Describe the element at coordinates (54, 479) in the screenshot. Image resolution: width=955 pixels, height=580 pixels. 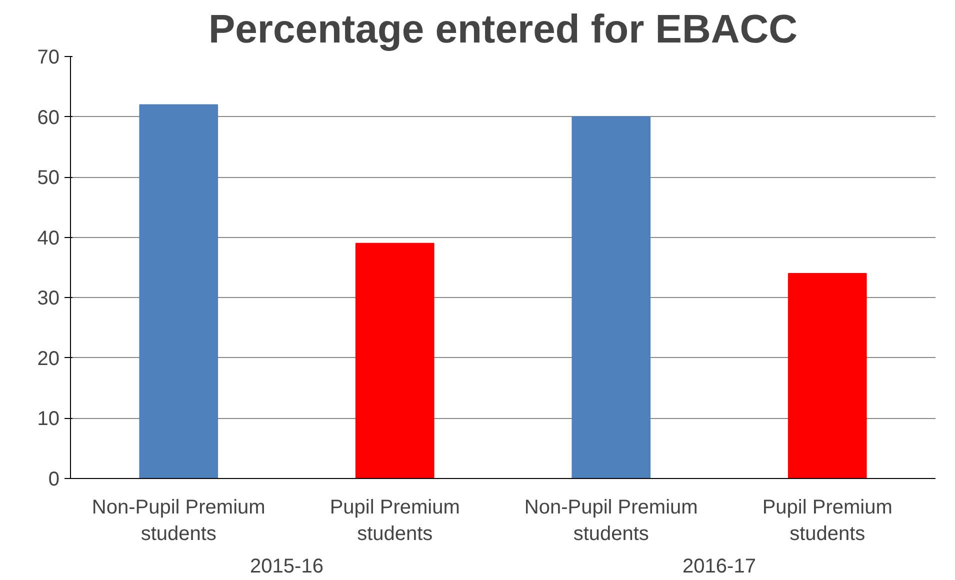
I see `y-tick-label: 0` at that location.